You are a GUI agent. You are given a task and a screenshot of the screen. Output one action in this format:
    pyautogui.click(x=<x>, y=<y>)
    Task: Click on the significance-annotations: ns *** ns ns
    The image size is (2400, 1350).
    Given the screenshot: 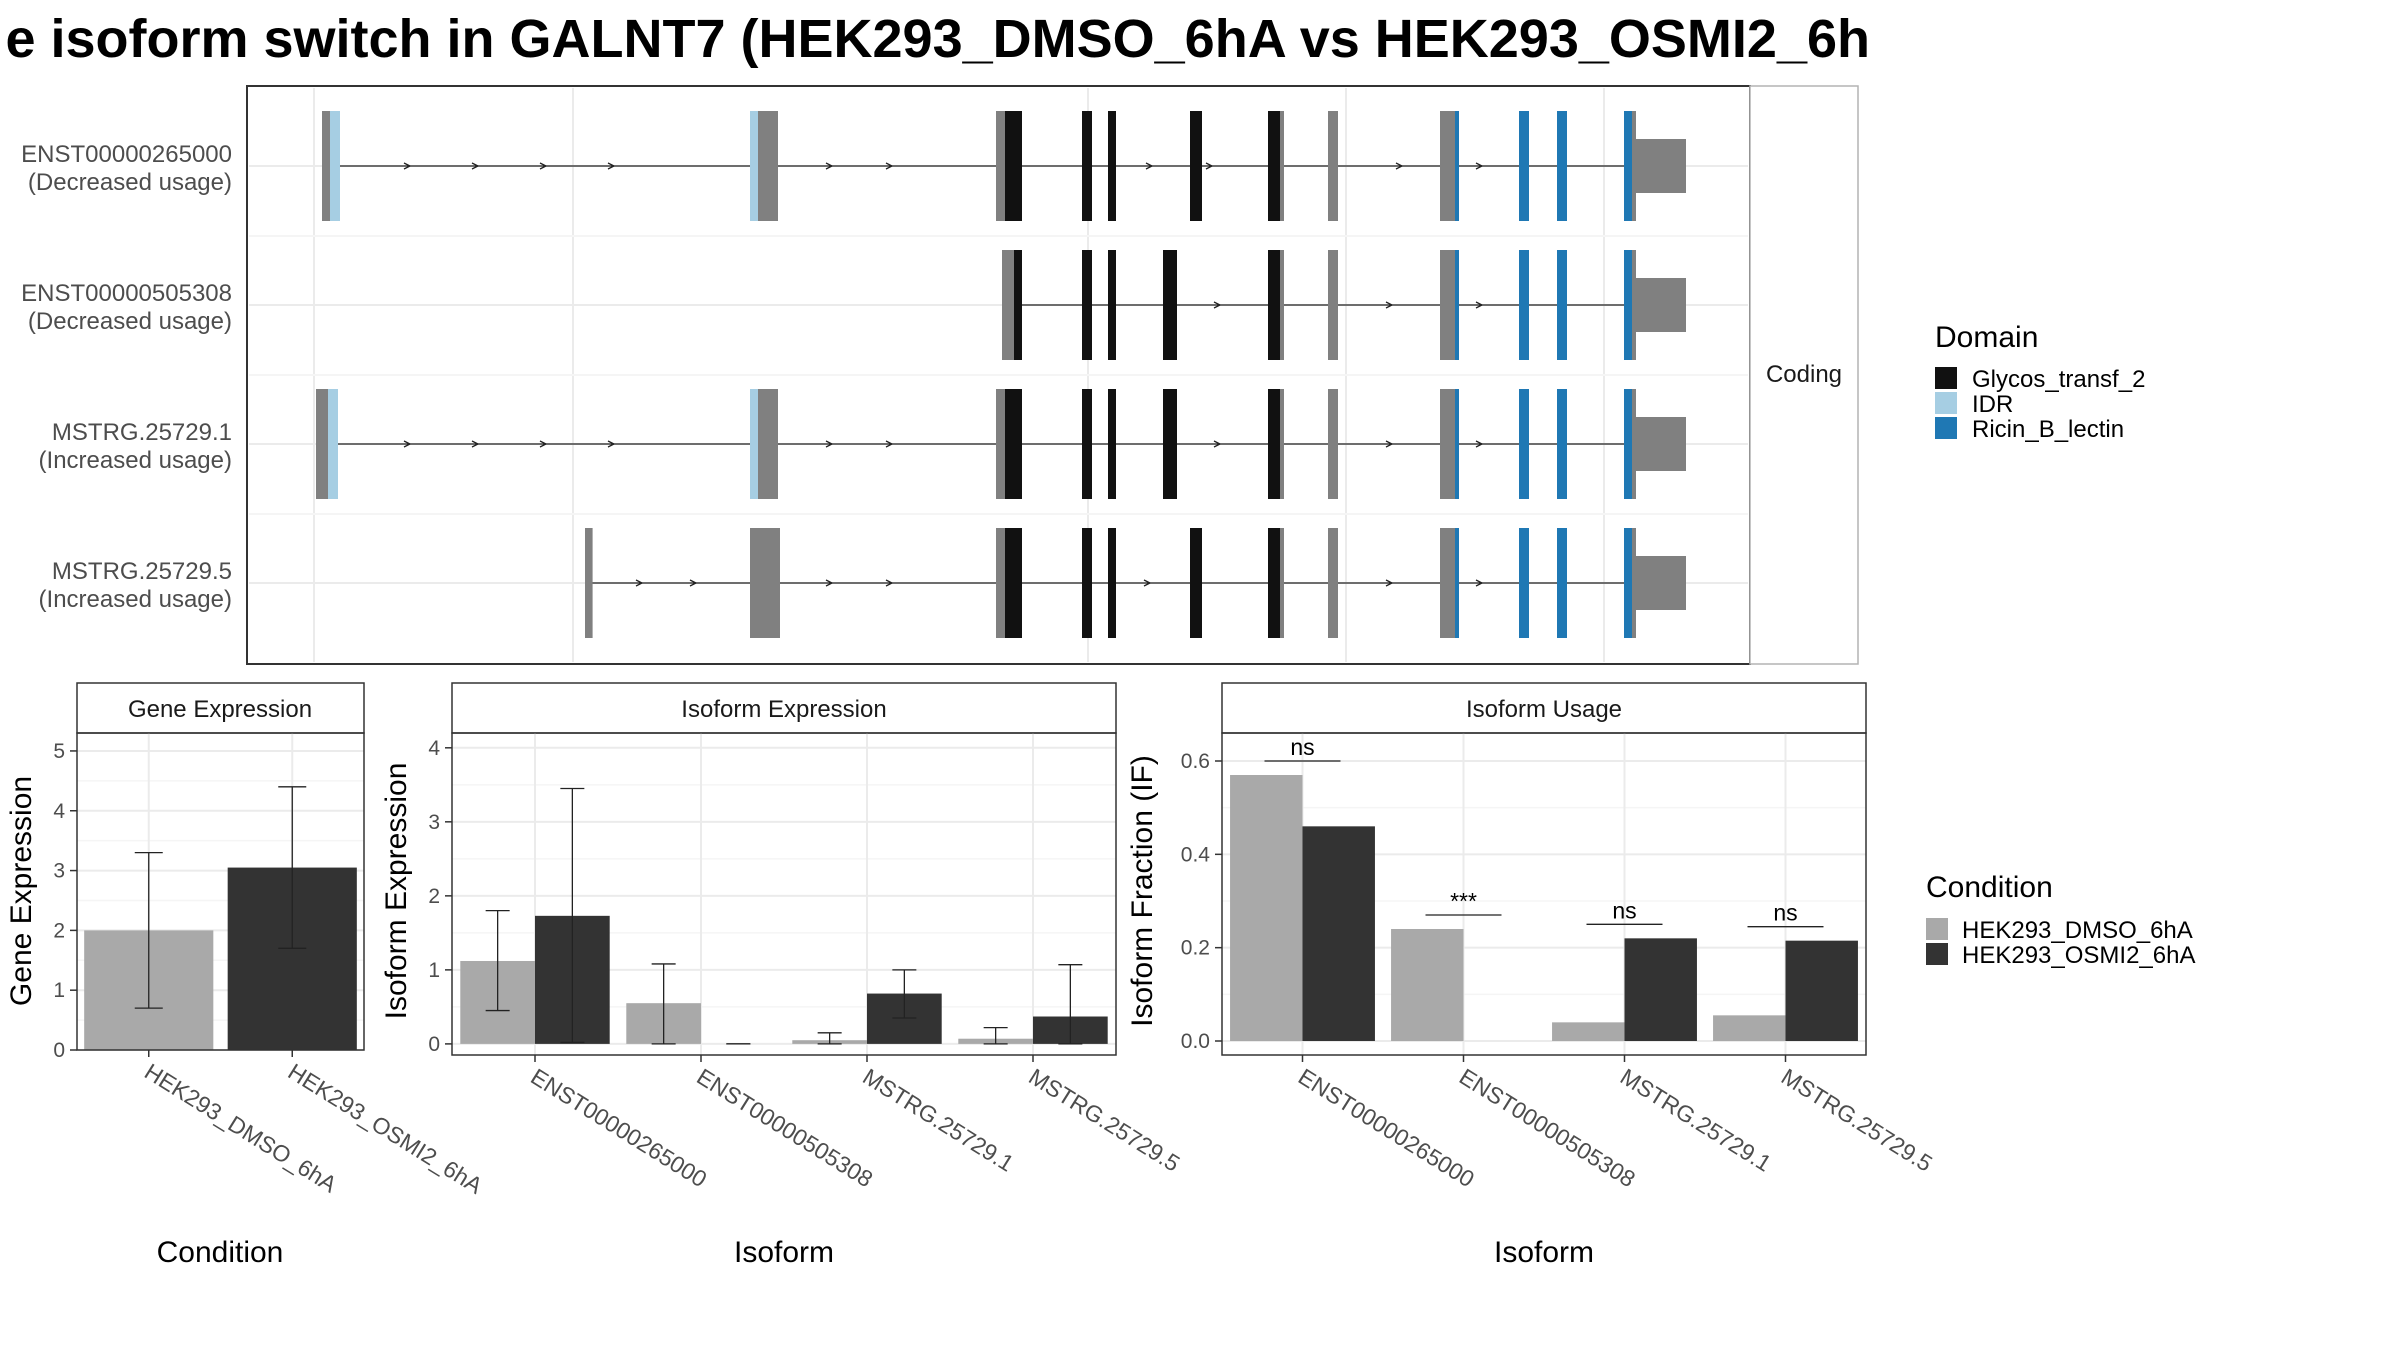 What is the action you would take?
    pyautogui.click(x=1544, y=831)
    